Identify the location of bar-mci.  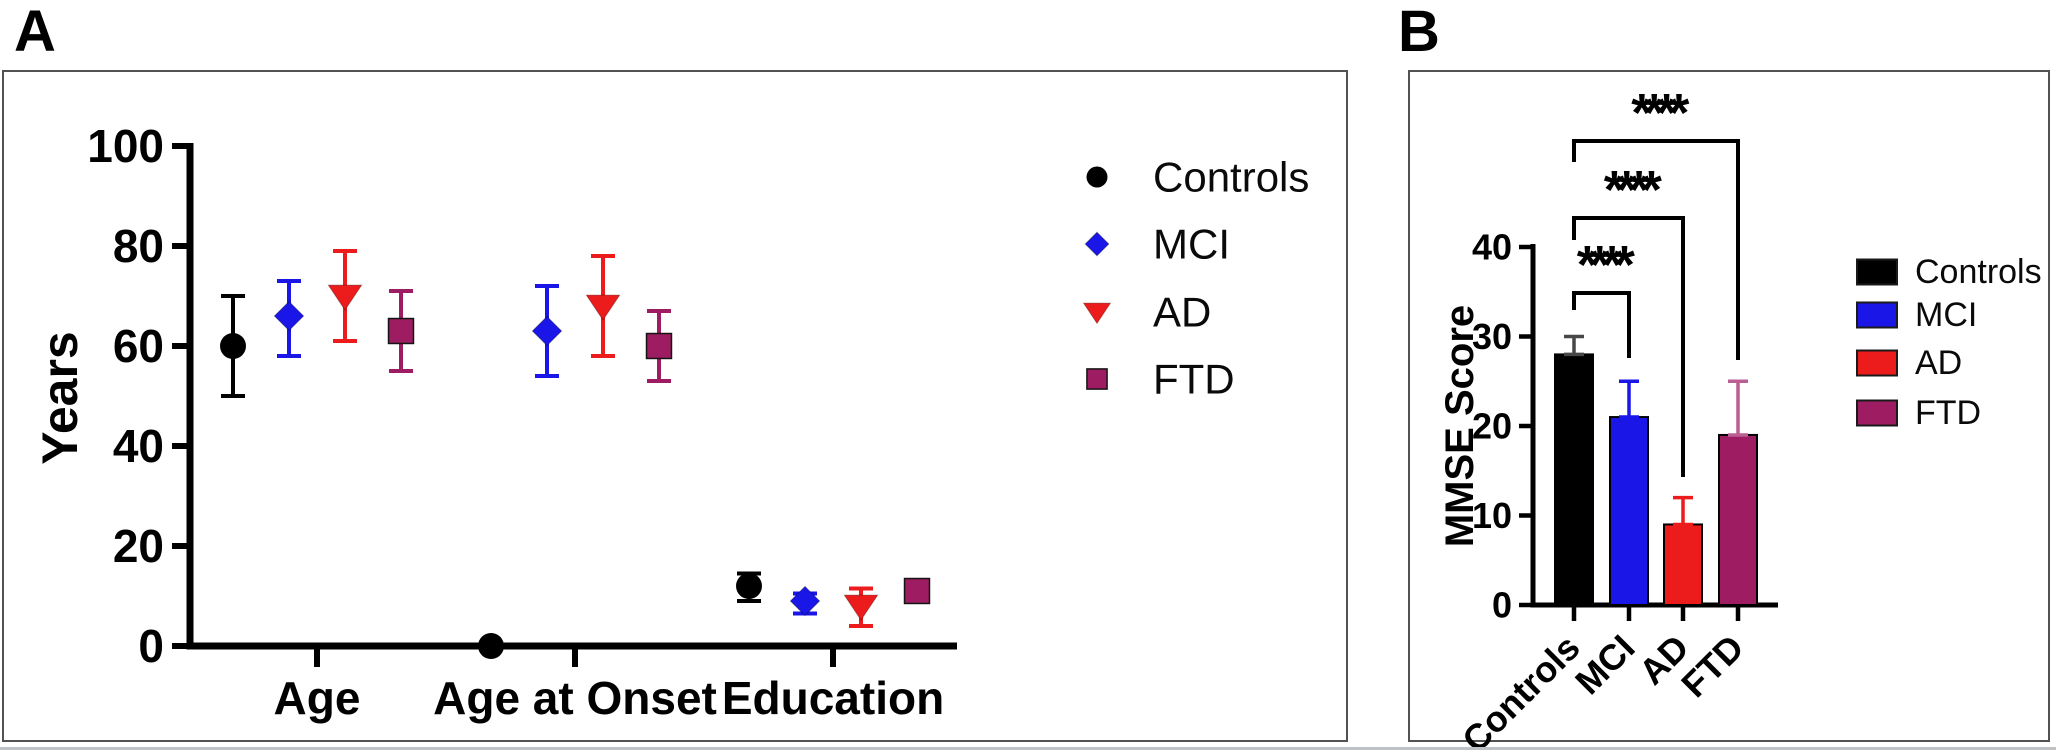
(1629, 511).